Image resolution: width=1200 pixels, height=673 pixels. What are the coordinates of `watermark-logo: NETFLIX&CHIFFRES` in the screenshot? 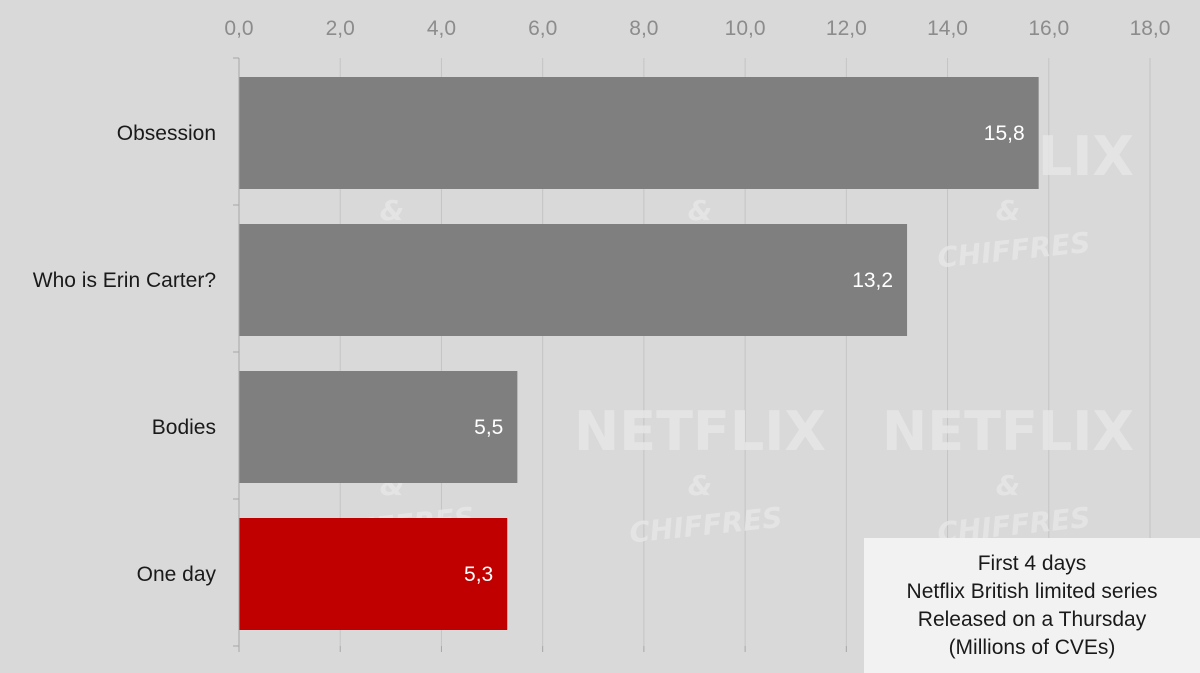 It's located at (1008, 475).